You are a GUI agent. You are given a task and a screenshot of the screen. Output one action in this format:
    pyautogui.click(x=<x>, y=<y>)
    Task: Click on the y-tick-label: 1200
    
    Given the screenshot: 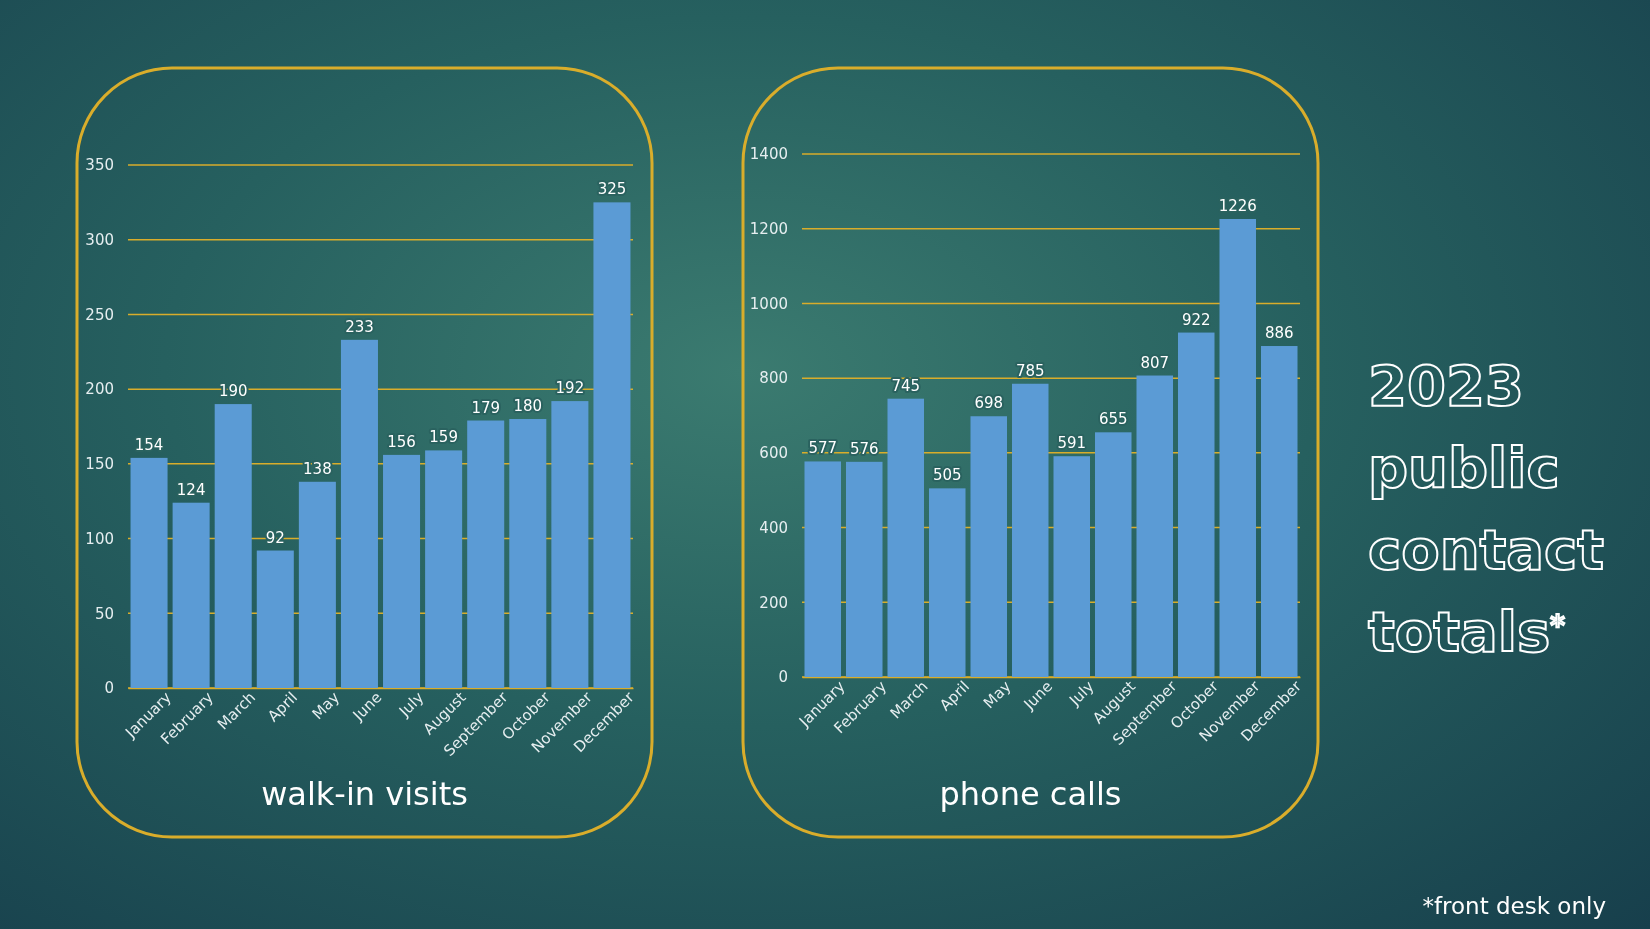 What is the action you would take?
    pyautogui.click(x=768, y=229)
    